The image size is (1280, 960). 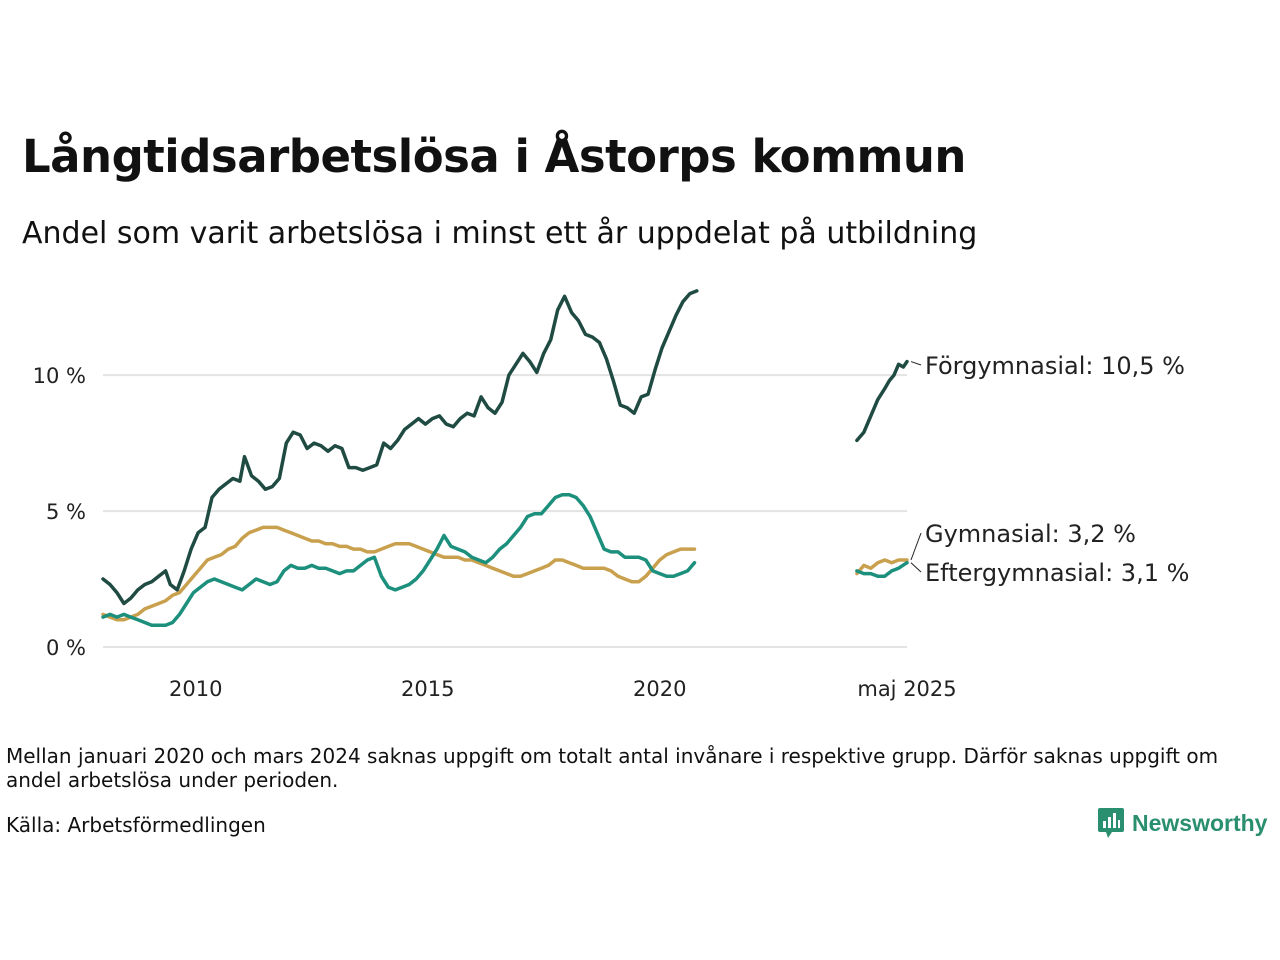 I want to click on y-tick-label: 10 %, so click(x=59, y=376).